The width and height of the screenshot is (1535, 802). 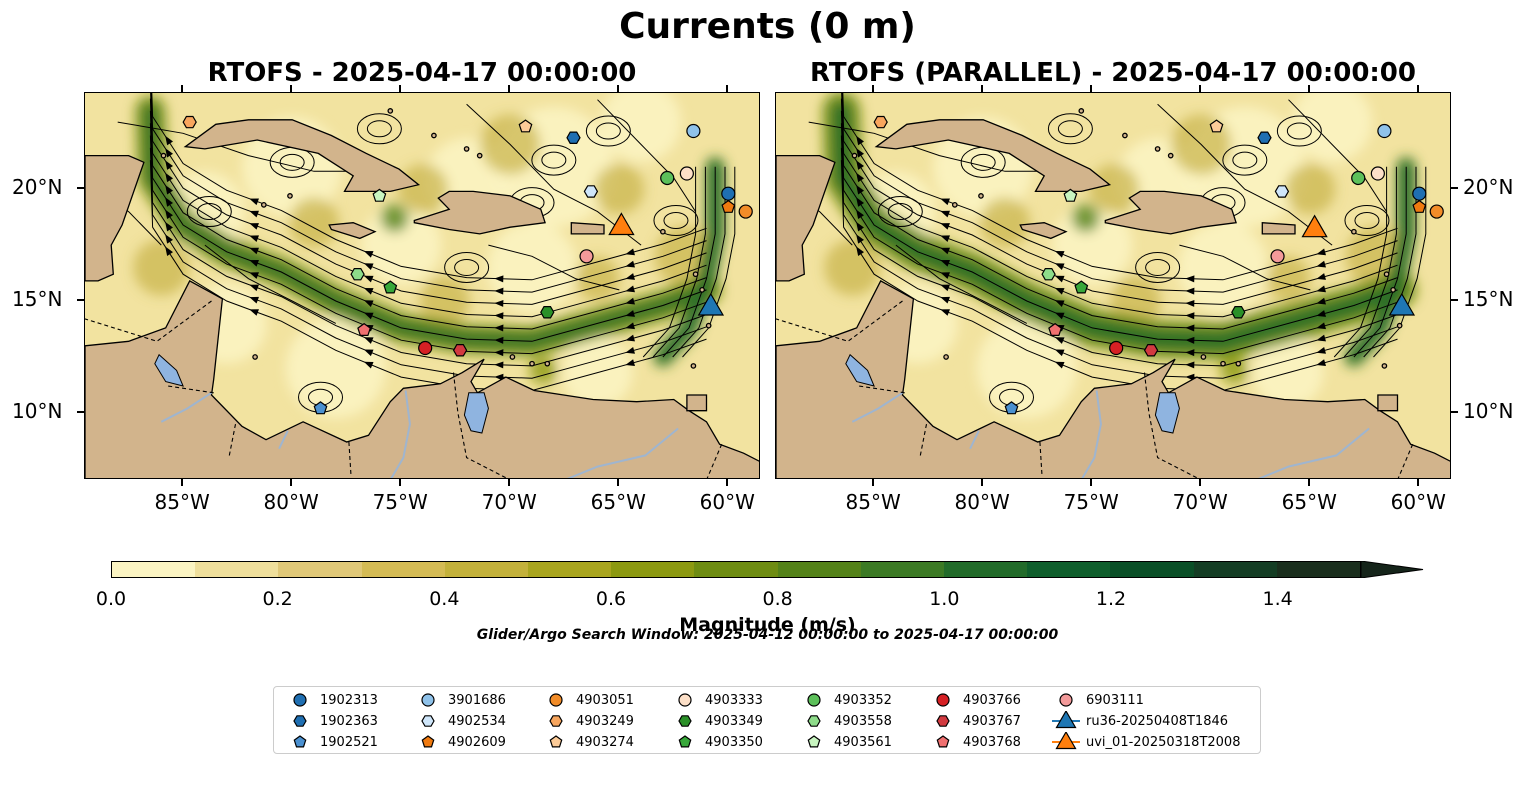 I want to click on pentagon-marker-icon, so click(x=300, y=741).